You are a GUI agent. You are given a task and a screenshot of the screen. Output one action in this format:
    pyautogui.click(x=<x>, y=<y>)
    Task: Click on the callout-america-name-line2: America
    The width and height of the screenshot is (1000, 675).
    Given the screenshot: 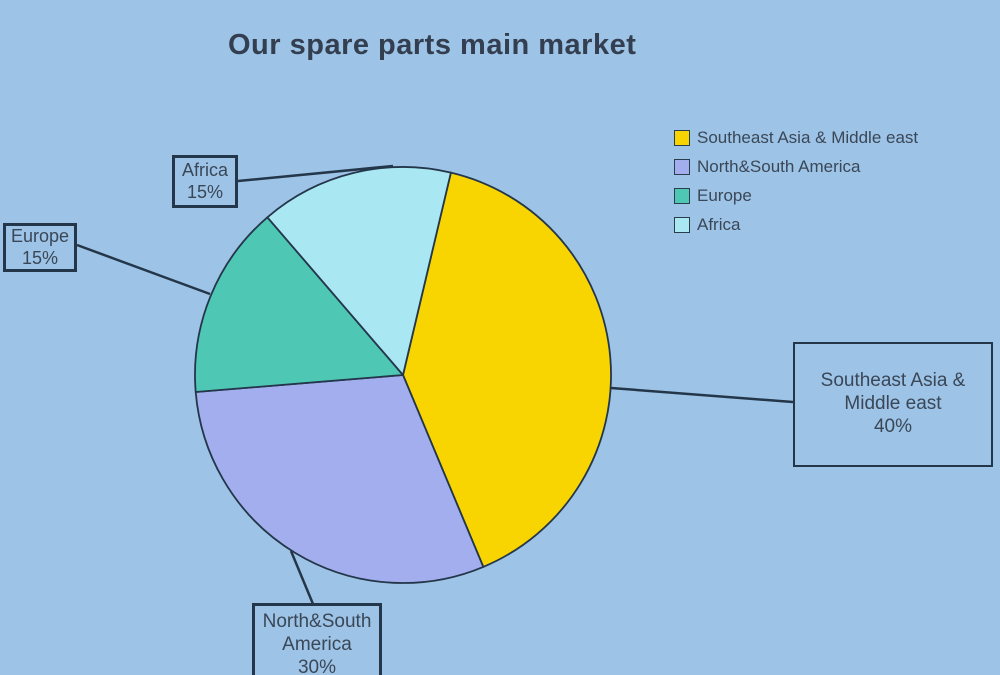 What is the action you would take?
    pyautogui.click(x=317, y=644)
    